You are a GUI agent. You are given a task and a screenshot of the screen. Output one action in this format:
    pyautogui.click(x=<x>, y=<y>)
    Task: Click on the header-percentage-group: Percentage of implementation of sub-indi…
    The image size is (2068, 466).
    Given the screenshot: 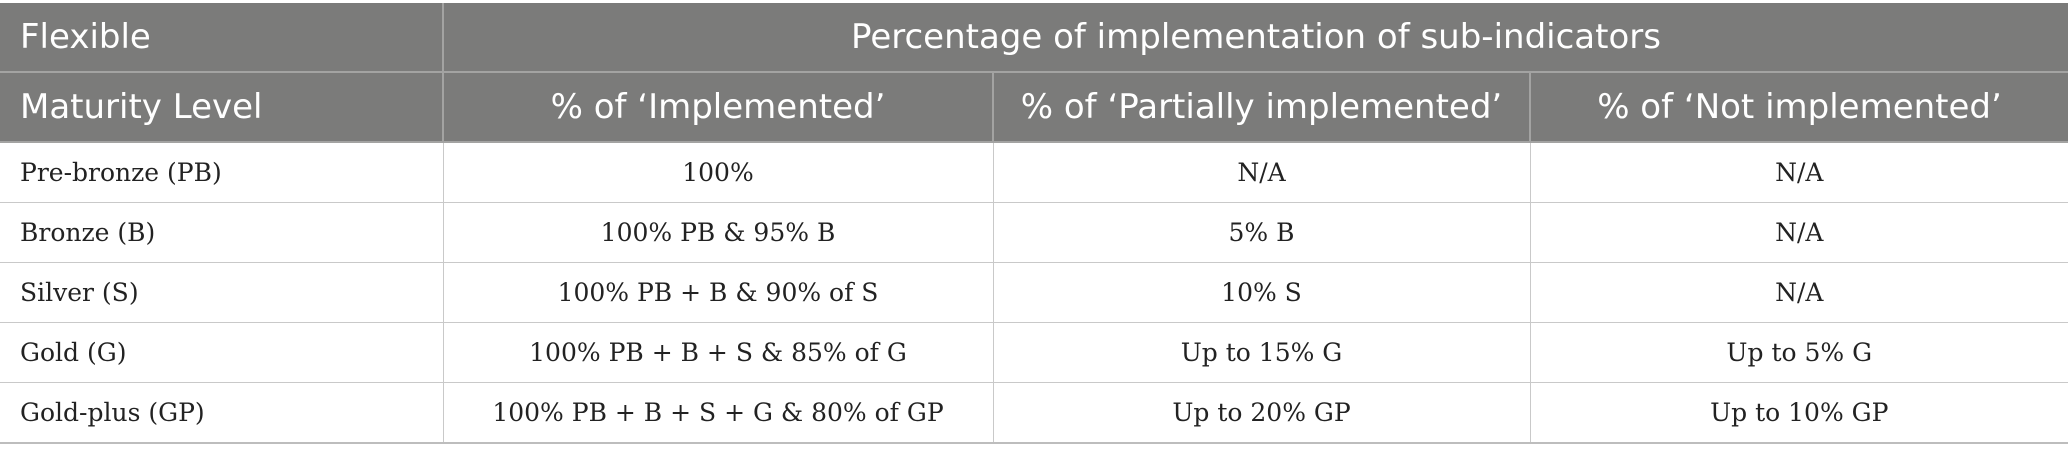 What is the action you would take?
    pyautogui.click(x=1255, y=38)
    